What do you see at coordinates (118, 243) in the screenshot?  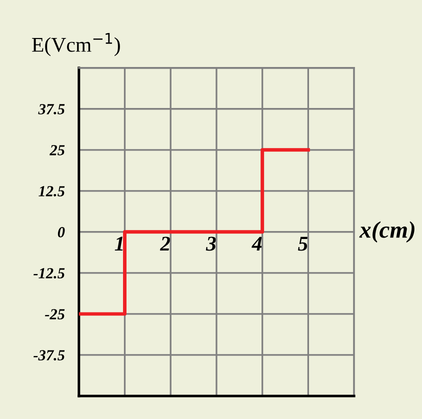 I see `x-tick-label: 1` at bounding box center [118, 243].